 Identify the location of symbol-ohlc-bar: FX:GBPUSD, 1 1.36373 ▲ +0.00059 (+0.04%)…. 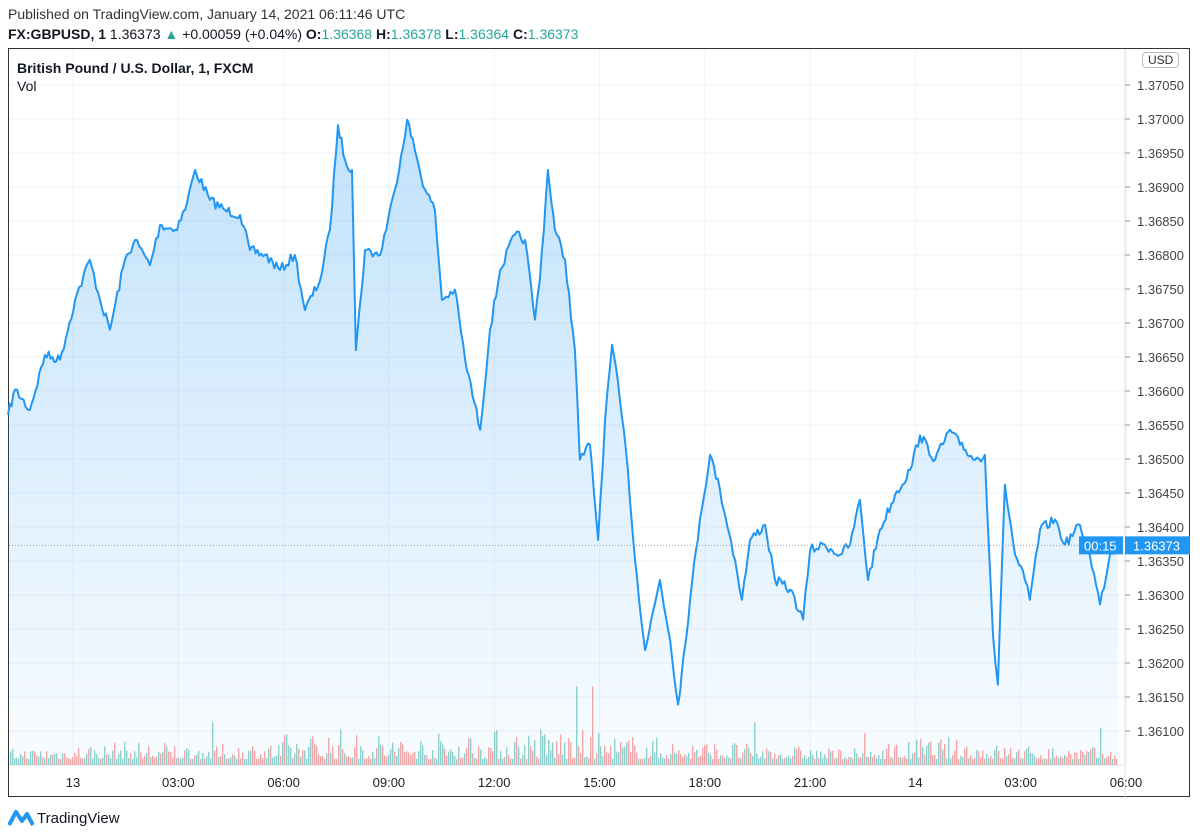
(293, 34).